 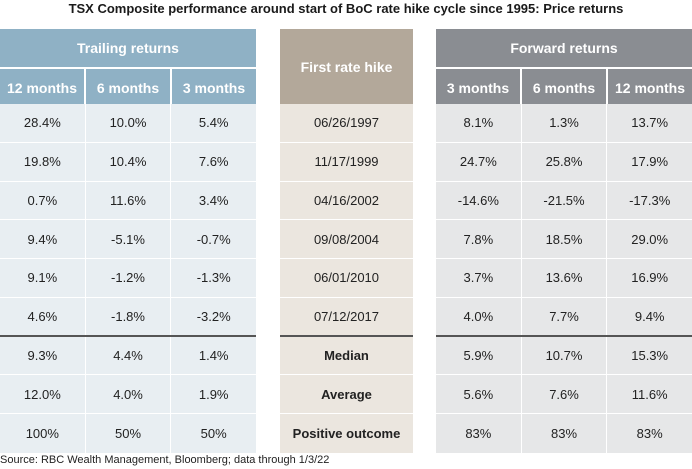 What do you see at coordinates (42, 278) in the screenshot?
I see `trailing-value-cell: 9.1%` at bounding box center [42, 278].